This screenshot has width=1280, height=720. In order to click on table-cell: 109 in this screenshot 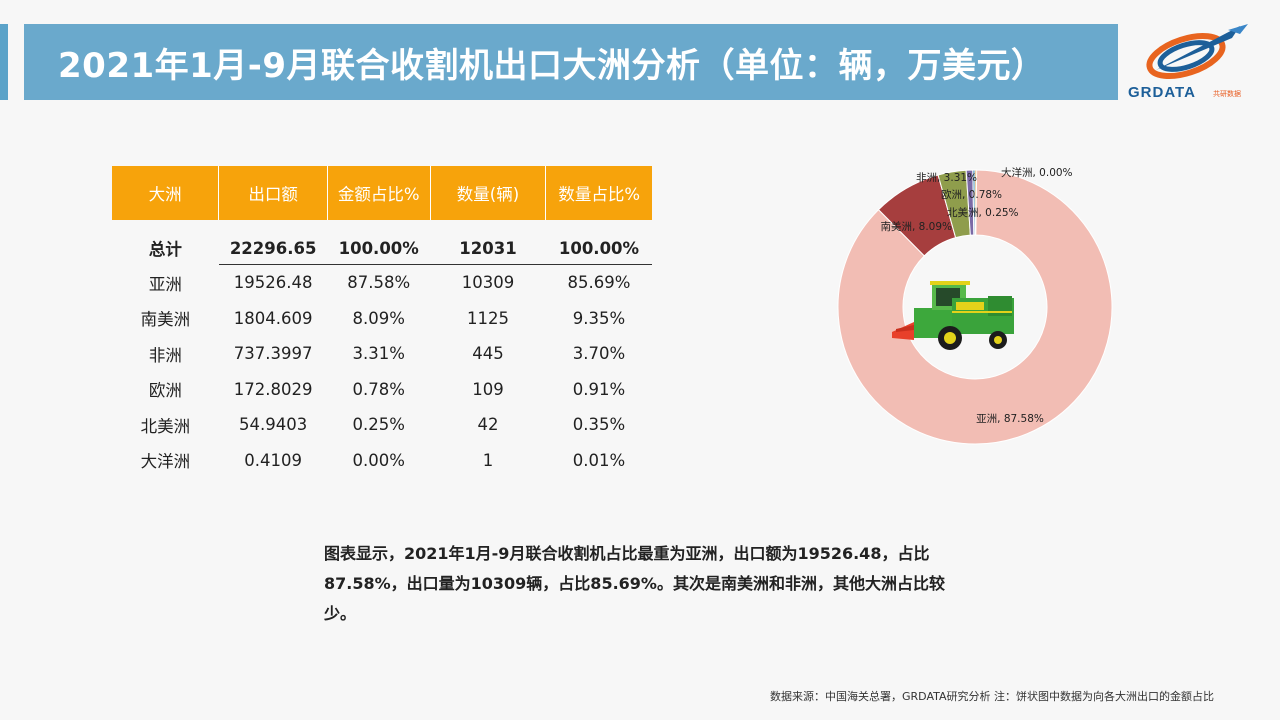, I will do `click(488, 389)`.